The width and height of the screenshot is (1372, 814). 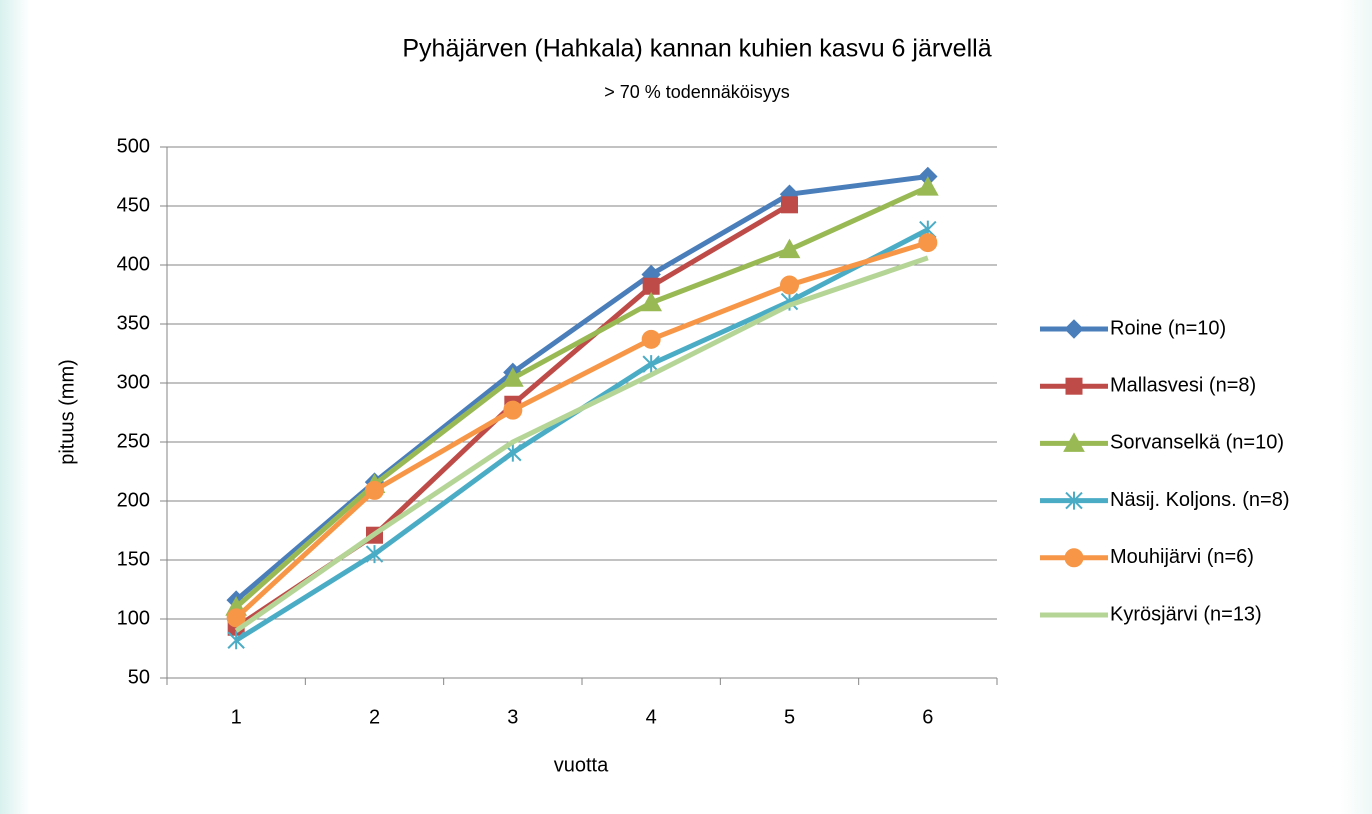 I want to click on y-tick-label: 350, so click(x=133, y=323).